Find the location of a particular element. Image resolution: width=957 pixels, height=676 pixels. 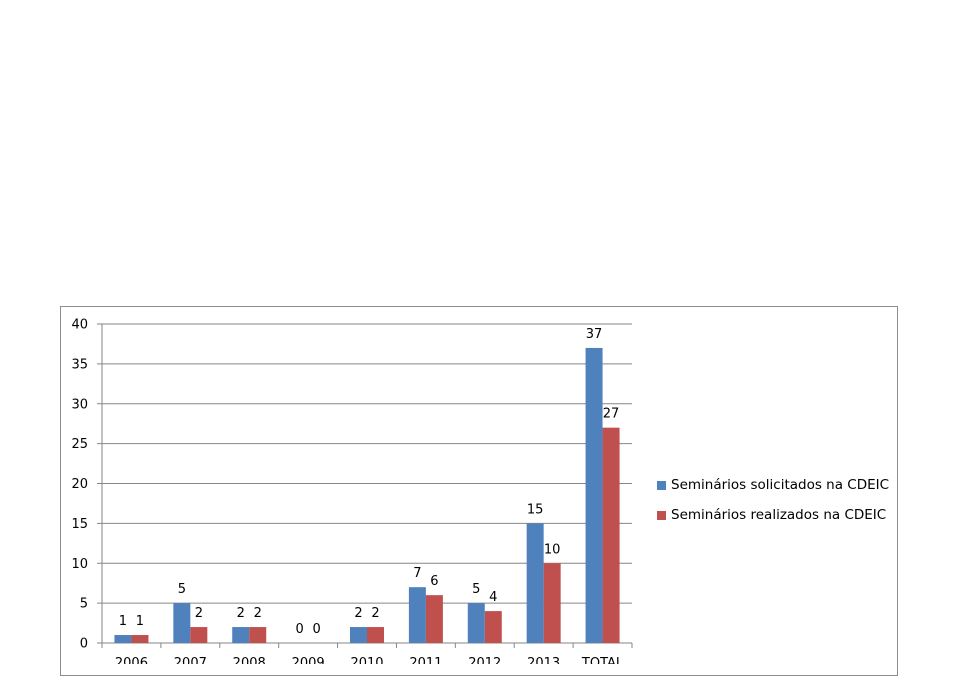

y-tick-label: 25 is located at coordinates (79, 444).